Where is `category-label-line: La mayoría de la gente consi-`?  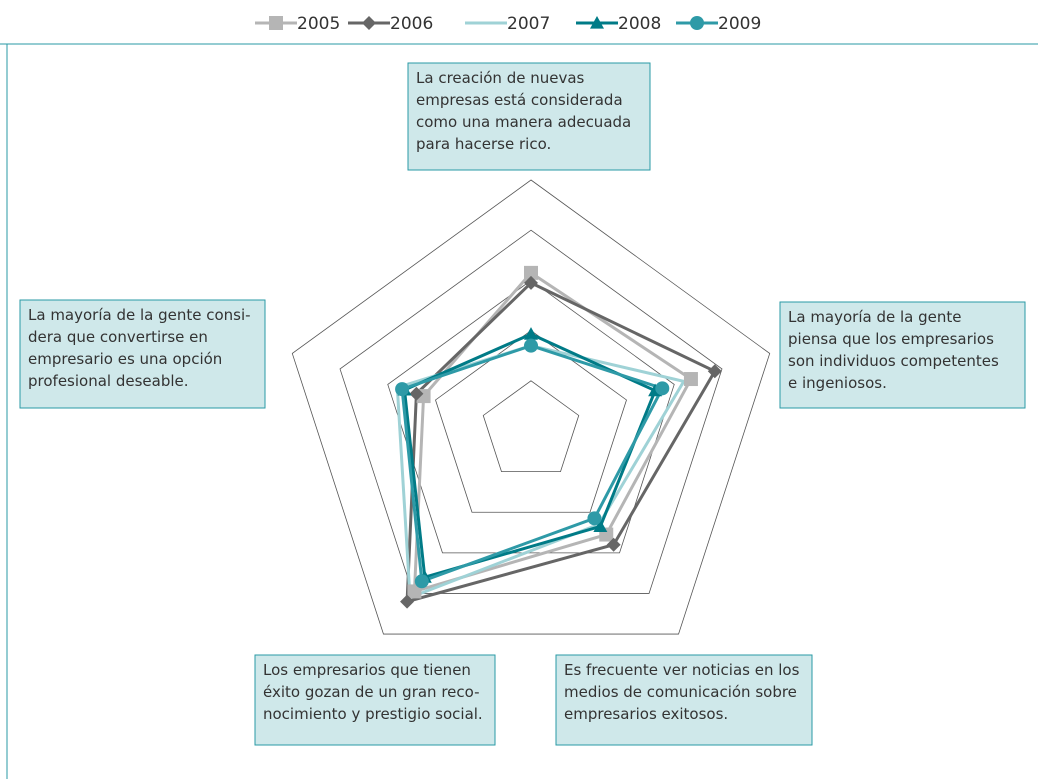
category-label-line: La mayoría de la gente consi- is located at coordinates (139, 315).